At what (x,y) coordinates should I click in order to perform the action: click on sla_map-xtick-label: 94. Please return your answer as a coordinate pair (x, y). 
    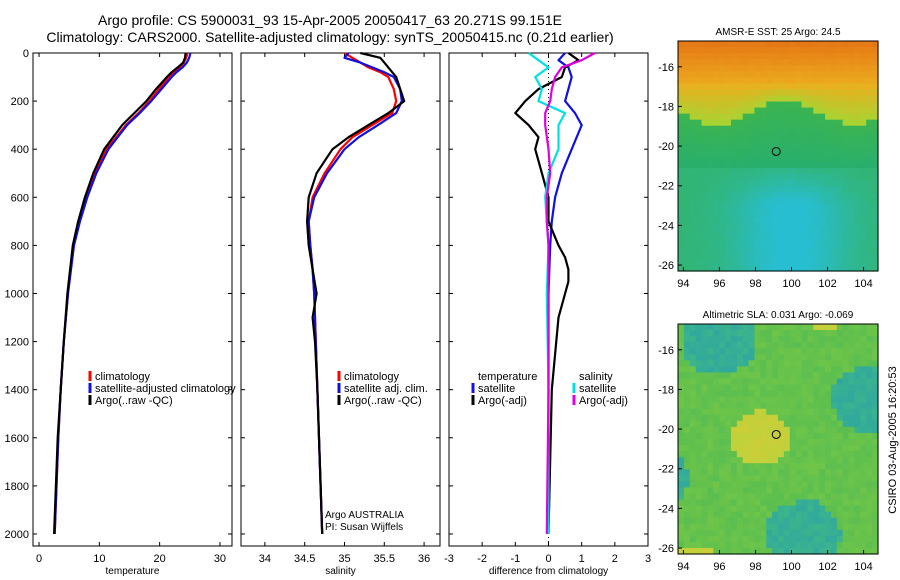
    Looking at the image, I should click on (683, 567).